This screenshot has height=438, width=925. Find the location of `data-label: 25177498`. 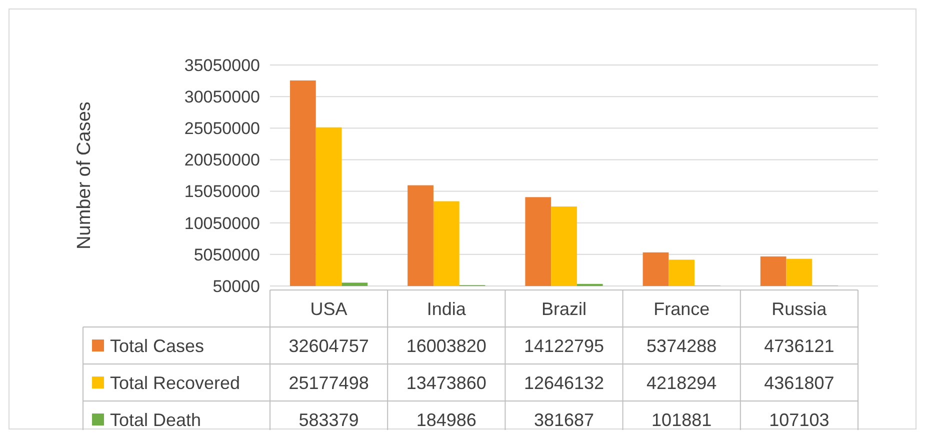

data-label: 25177498 is located at coordinates (328, 382).